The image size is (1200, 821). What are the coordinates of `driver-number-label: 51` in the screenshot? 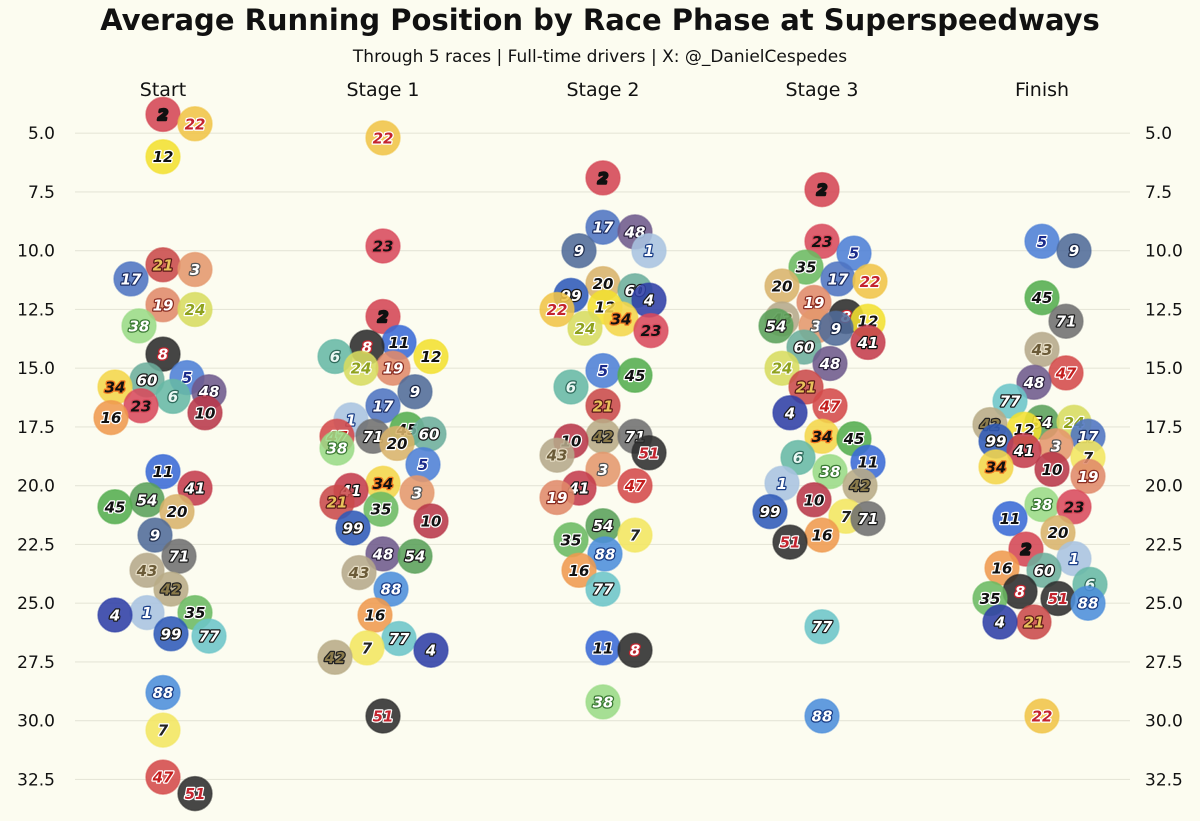 It's located at (649, 453).